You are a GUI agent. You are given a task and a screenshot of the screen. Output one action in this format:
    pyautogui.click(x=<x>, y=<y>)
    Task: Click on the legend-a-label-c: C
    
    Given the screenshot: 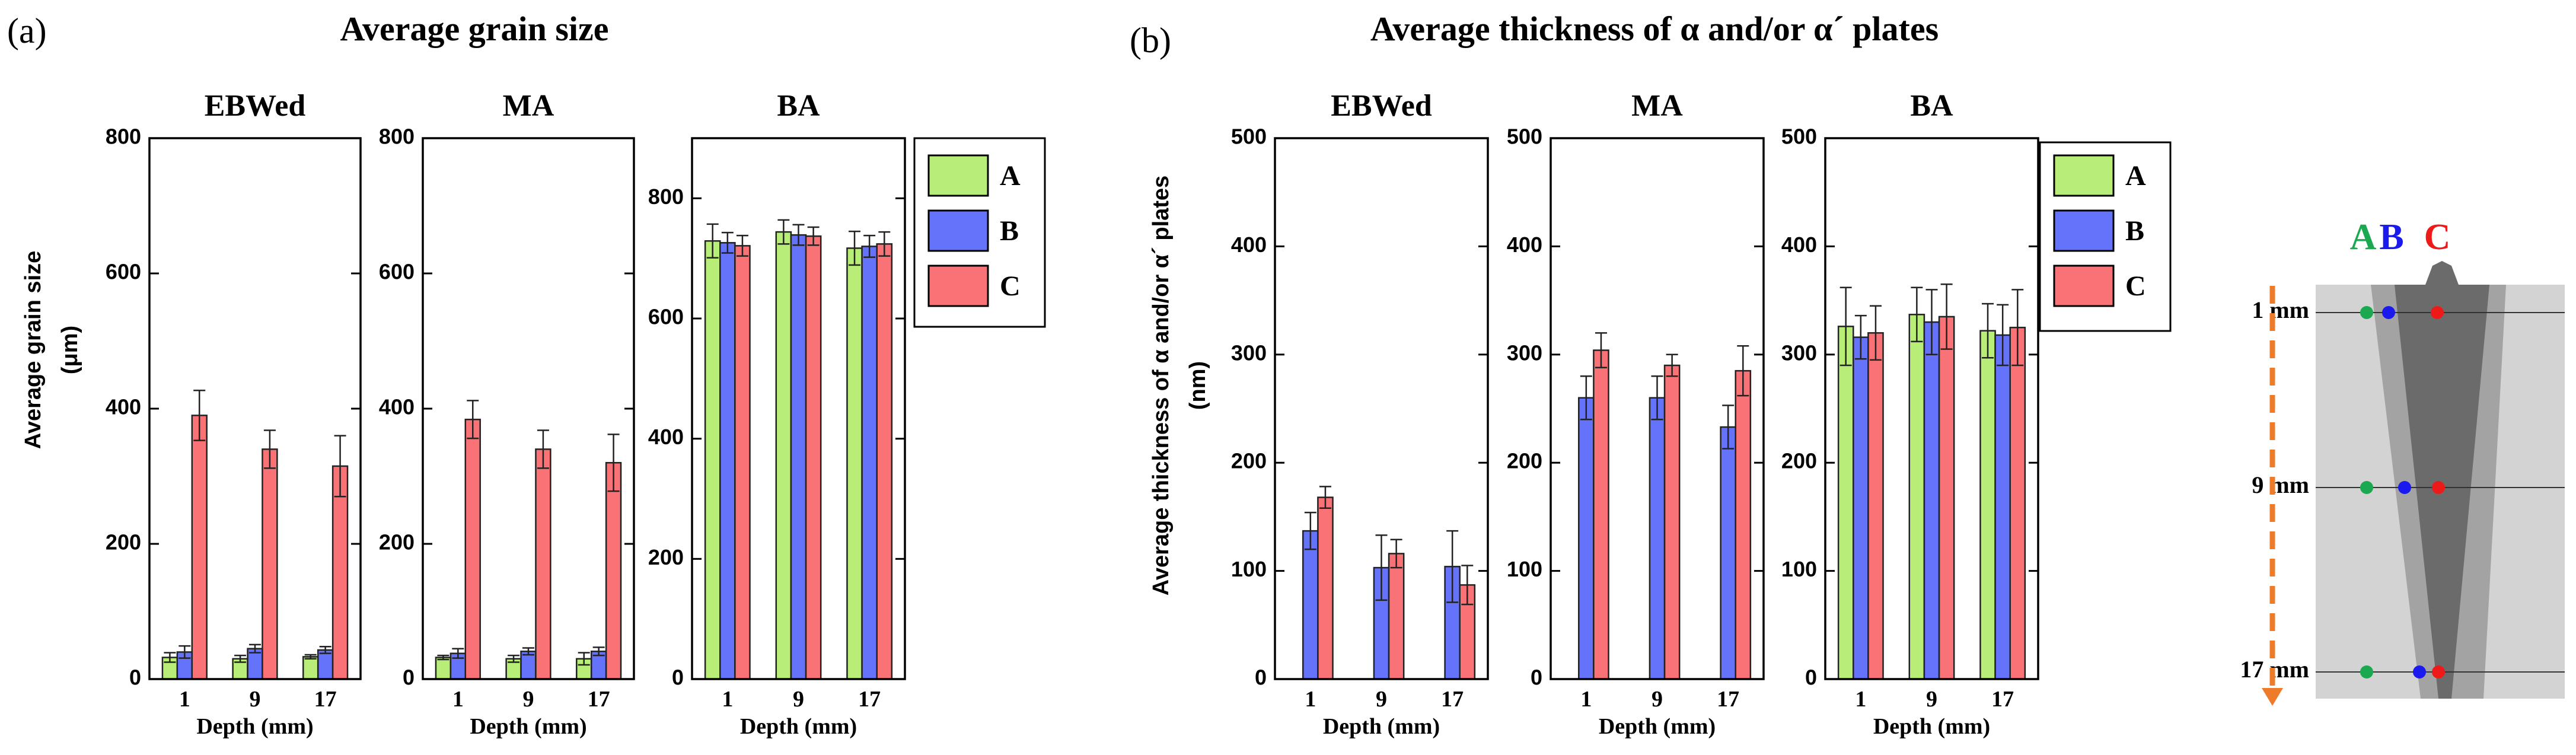 What is the action you would take?
    pyautogui.click(x=1010, y=286)
    